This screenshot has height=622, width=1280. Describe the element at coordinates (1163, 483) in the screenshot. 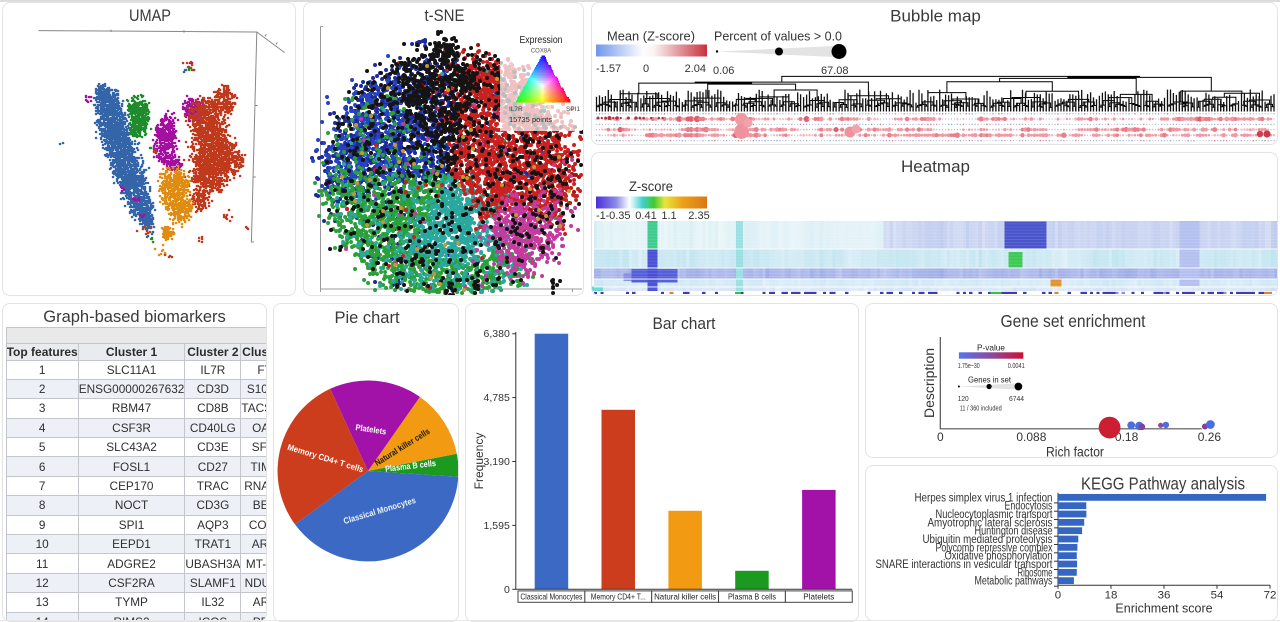

I see `svg-text: KEGG Pathway analysis` at that location.